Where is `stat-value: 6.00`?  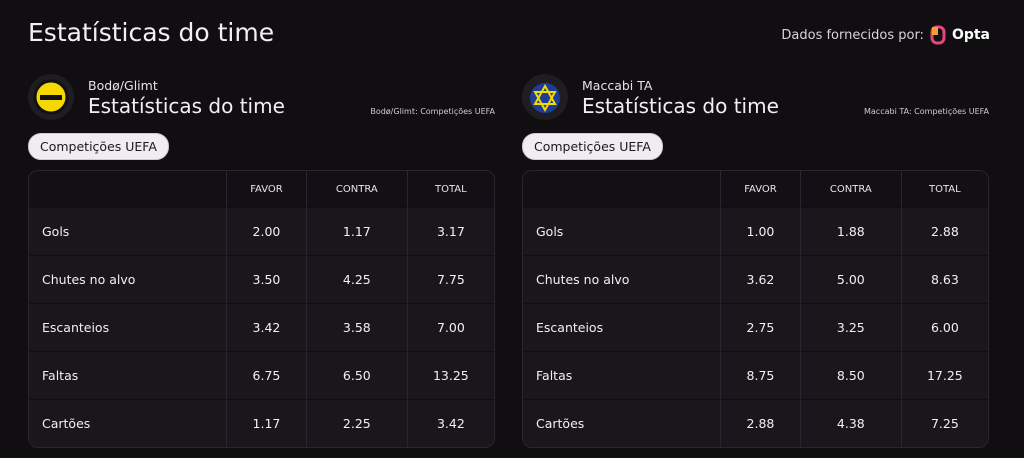 stat-value: 6.00 is located at coordinates (944, 327).